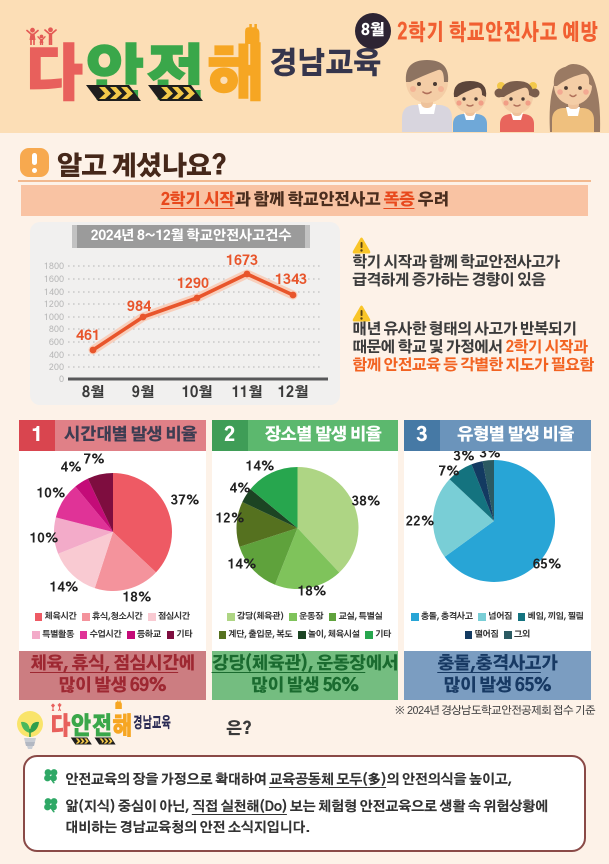 This screenshot has width=609, height=864. What do you see at coordinates (54, 266) in the screenshot?
I see `svg-text: 1800` at bounding box center [54, 266].